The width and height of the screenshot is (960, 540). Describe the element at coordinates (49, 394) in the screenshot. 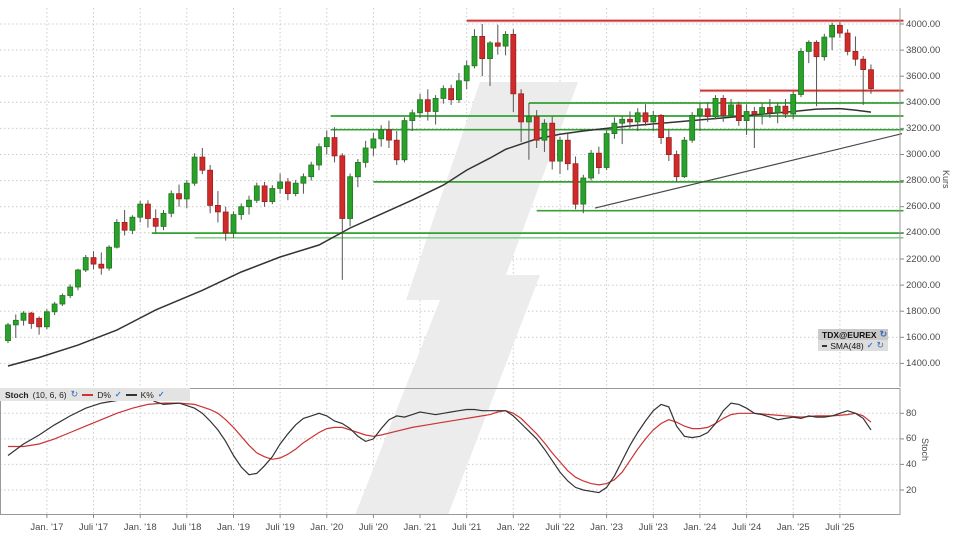

I see `stoch-params: (10, 6, 6)` at that location.